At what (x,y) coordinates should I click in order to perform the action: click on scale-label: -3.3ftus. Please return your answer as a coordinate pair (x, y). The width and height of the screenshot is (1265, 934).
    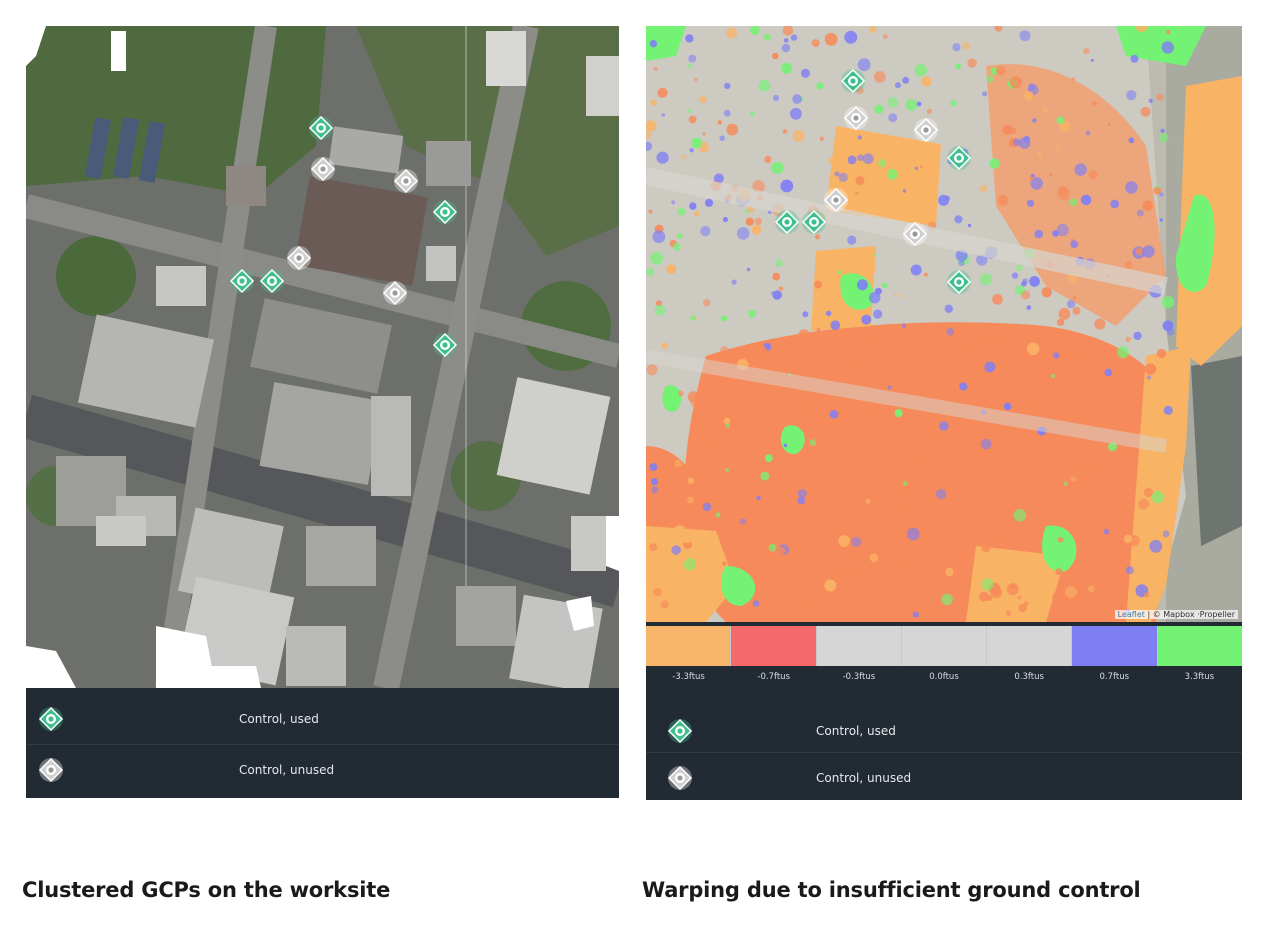
    Looking at the image, I should click on (688, 677).